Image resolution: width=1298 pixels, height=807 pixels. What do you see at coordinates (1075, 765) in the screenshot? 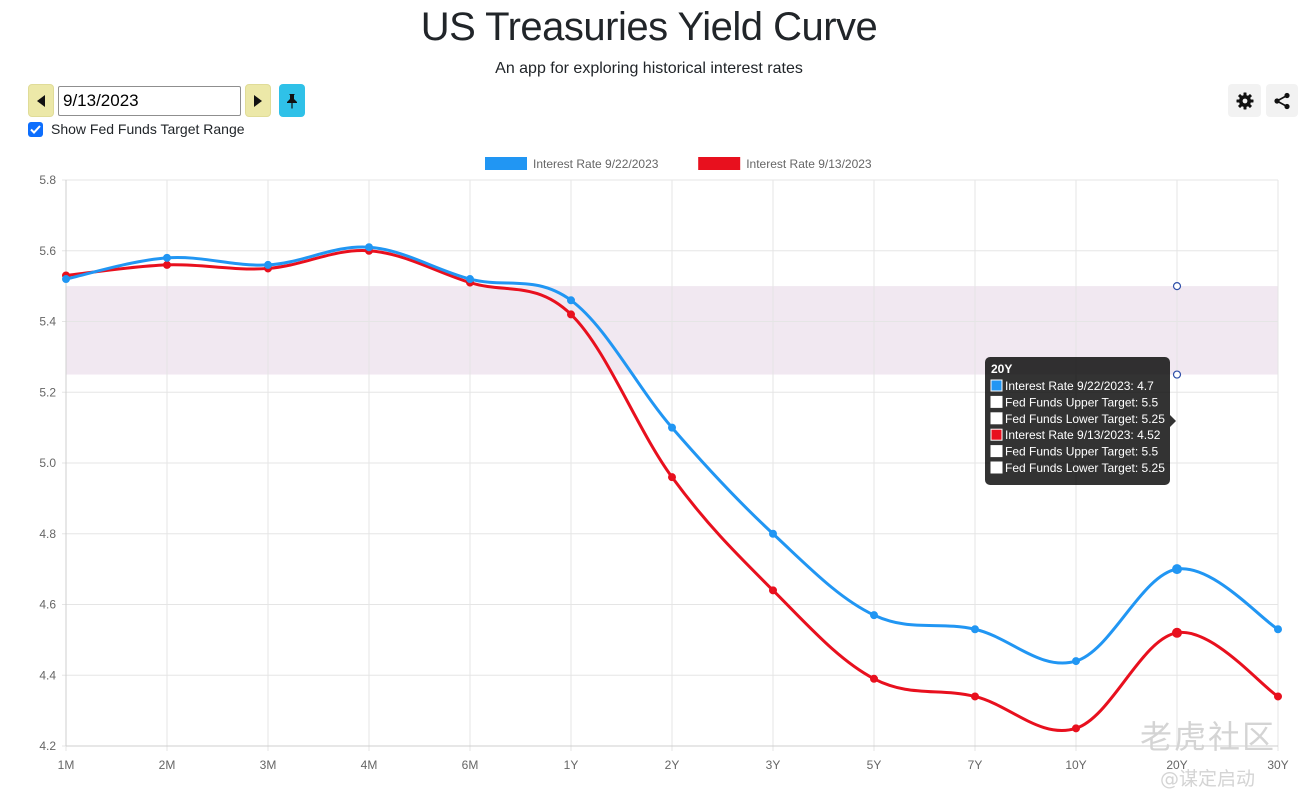
I see `x-tick-label: 10Y` at bounding box center [1075, 765].